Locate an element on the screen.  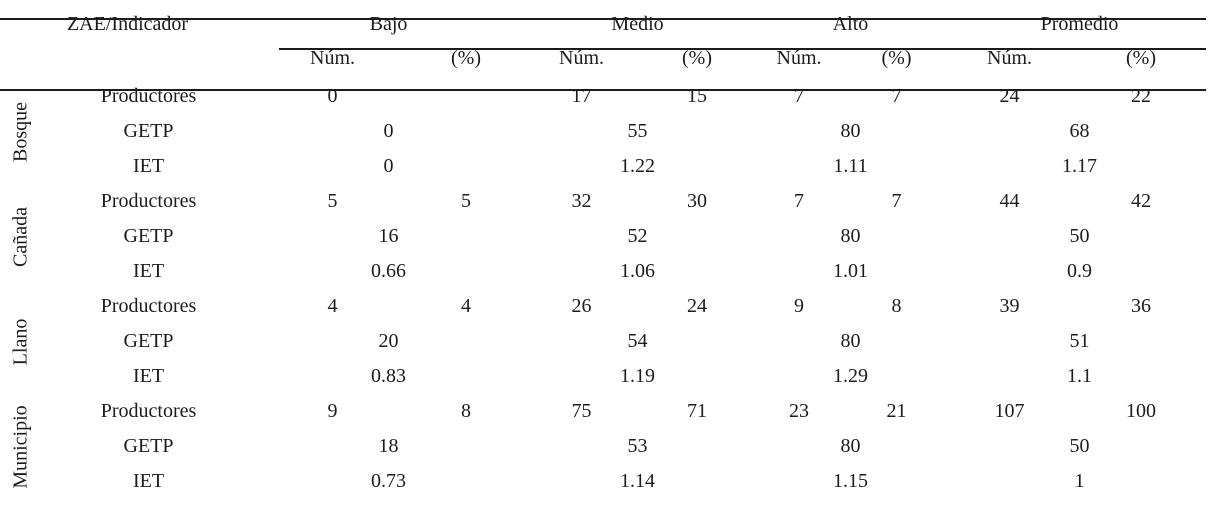
value-cell: 71 is located at coordinates (697, 411).